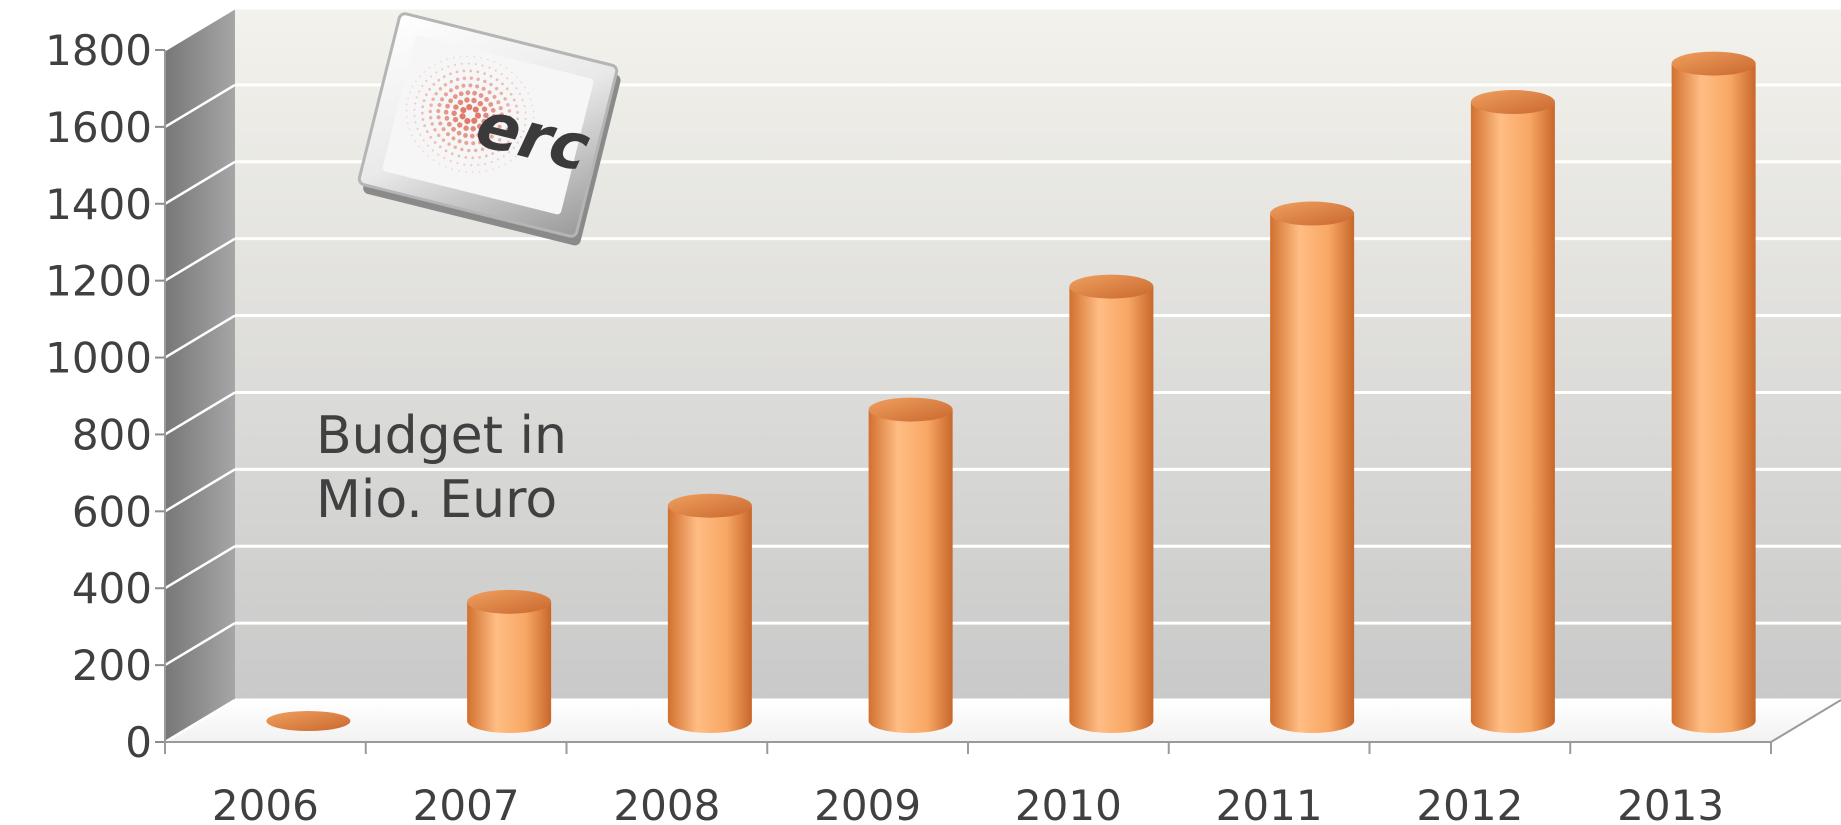  I want to click on y-tick-label: 1600, so click(98, 127).